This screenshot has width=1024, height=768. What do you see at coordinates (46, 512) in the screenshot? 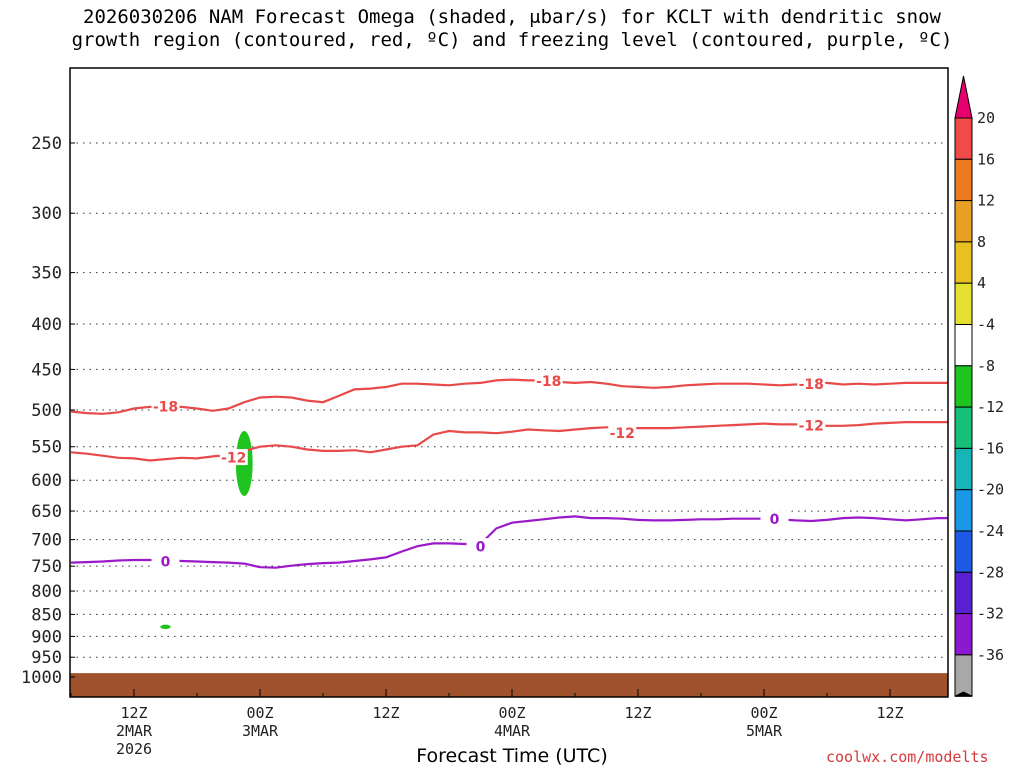
I see `y-tick-label-650: 650` at bounding box center [46, 512].